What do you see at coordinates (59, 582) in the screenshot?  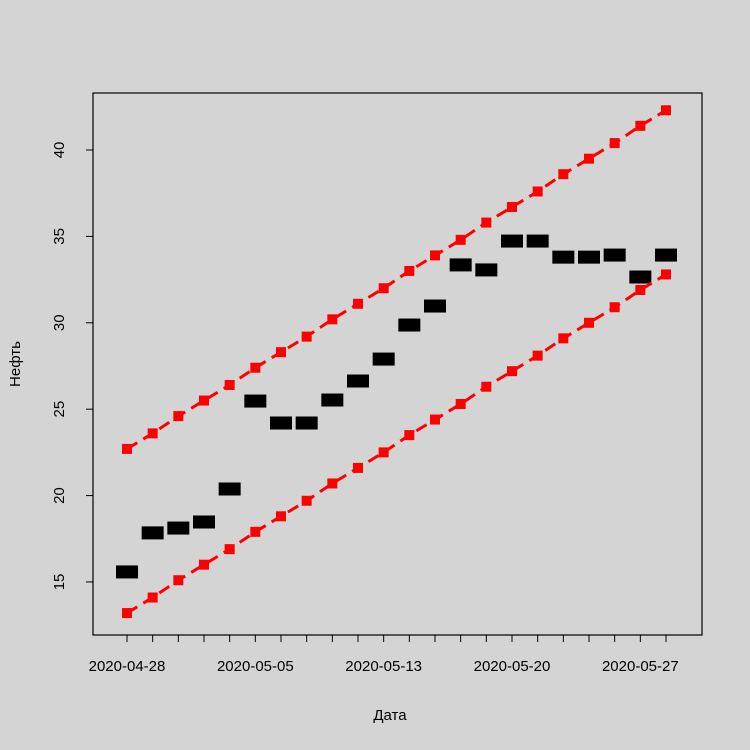 I see `y-tick-label: 15` at bounding box center [59, 582].